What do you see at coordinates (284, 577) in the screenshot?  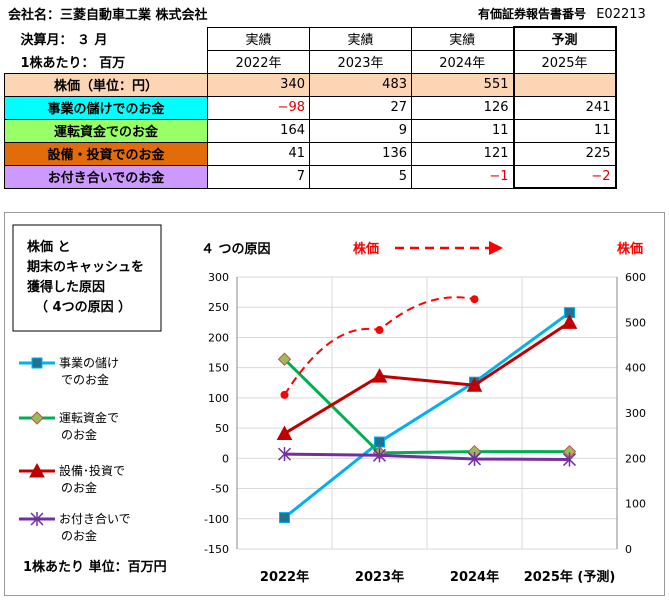 I see `x-tick-label: 2022年` at bounding box center [284, 577].